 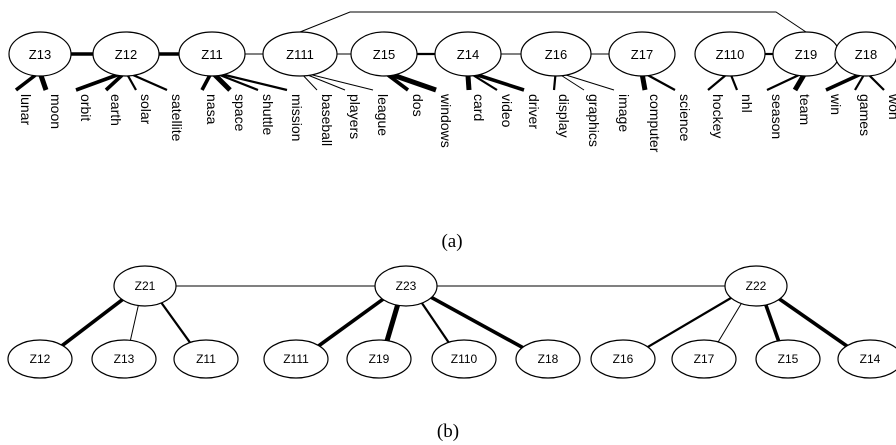 I want to click on node-b-child-z110: Z110, so click(x=464, y=359).